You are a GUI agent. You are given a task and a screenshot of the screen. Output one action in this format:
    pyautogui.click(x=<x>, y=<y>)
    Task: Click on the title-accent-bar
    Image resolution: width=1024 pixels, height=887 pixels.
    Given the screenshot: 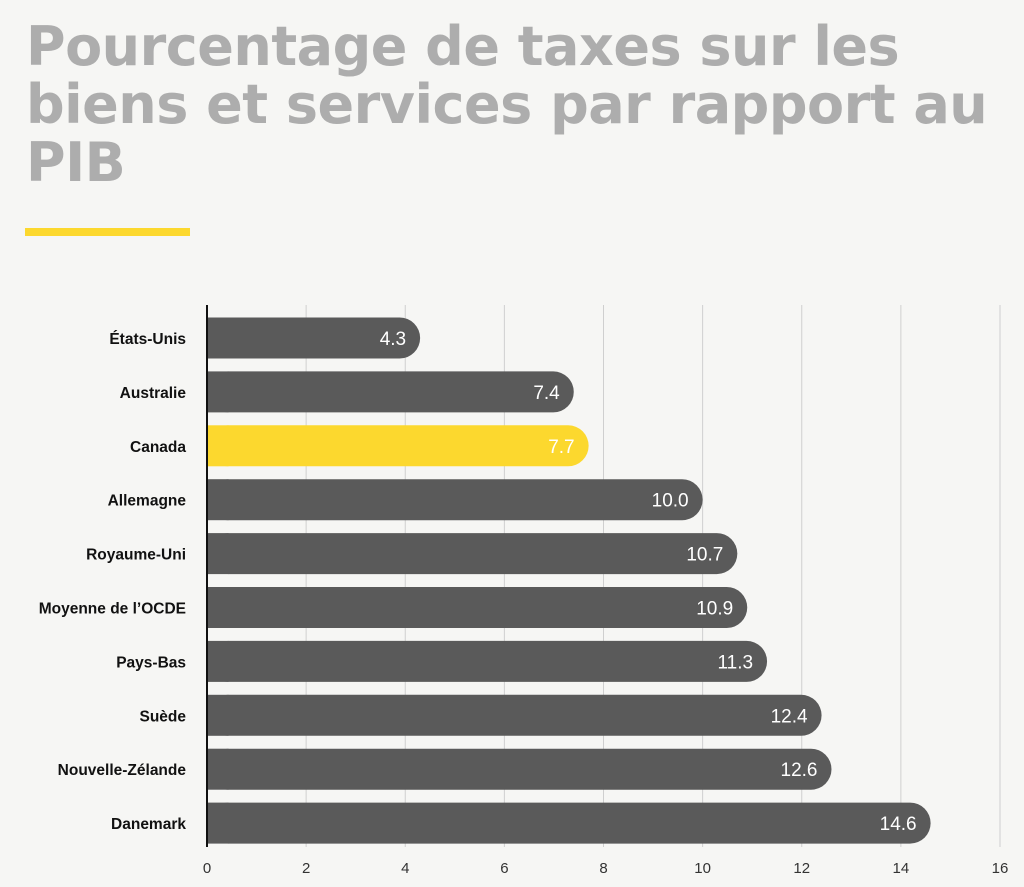 What is the action you would take?
    pyautogui.click(x=107, y=232)
    